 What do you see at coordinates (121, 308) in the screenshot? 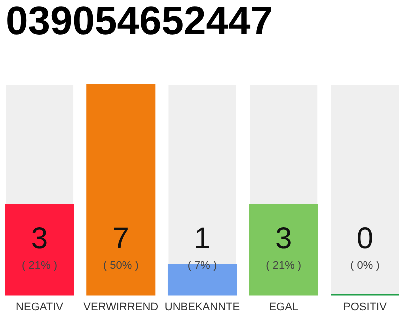
I see `x-tick-label: VERWIRREND` at bounding box center [121, 308].